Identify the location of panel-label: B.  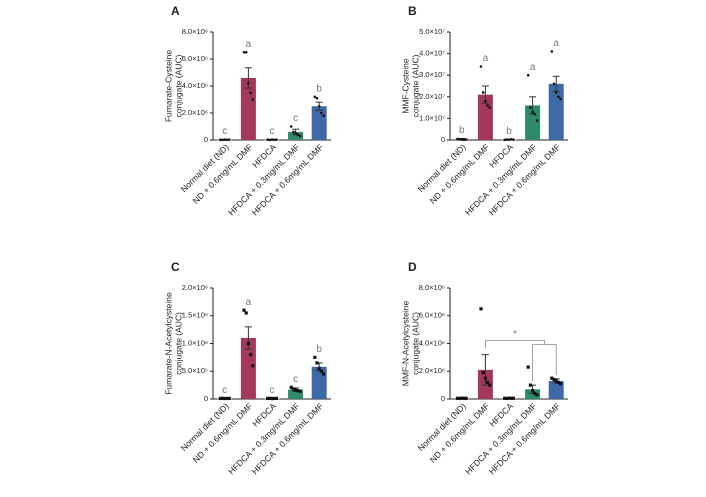
(412, 11).